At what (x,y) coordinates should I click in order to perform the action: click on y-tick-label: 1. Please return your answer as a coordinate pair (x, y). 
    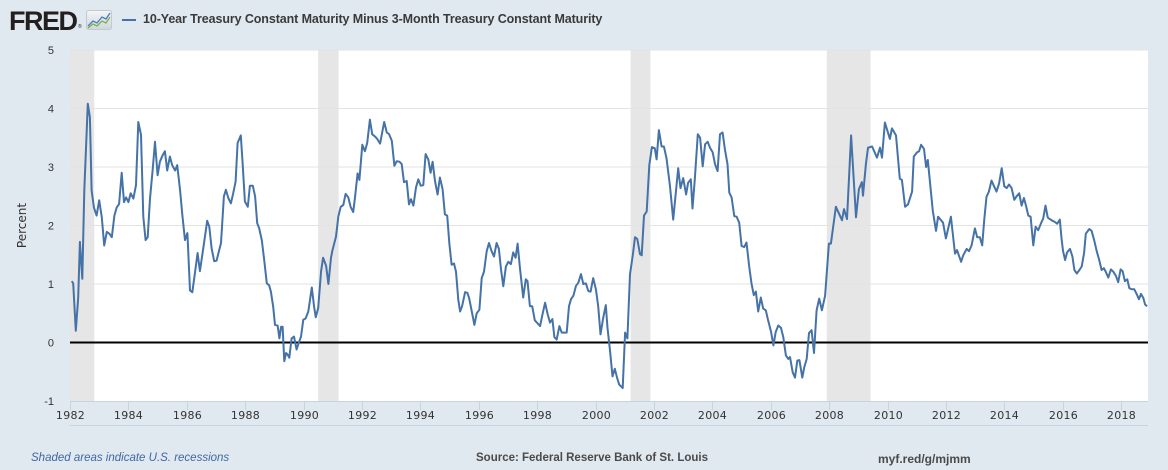
    Looking at the image, I should click on (51, 285).